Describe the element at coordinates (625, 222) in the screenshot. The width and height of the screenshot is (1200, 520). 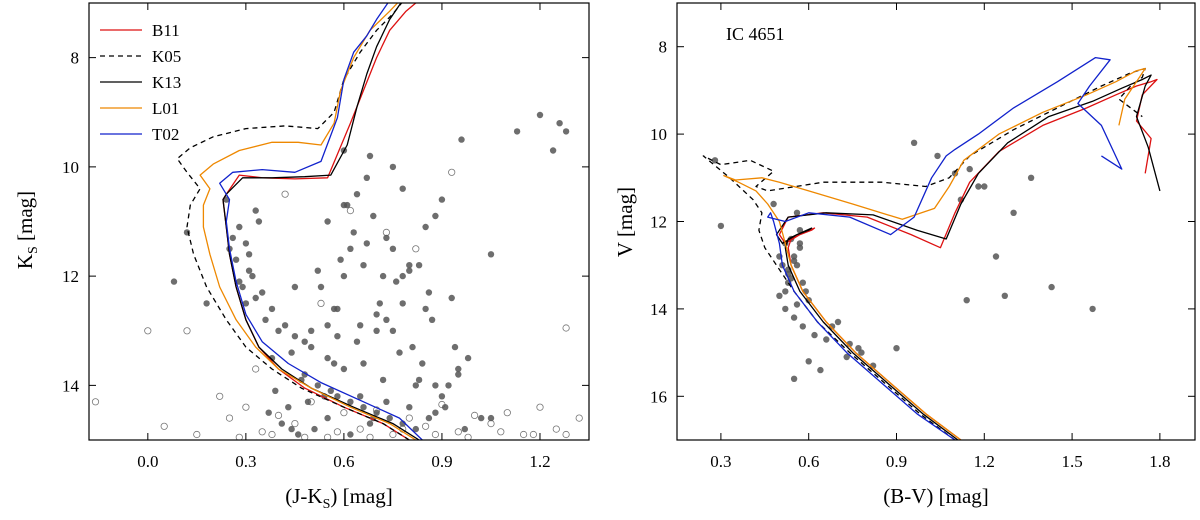
I see `right-y-axis-title: V [mag]` at that location.